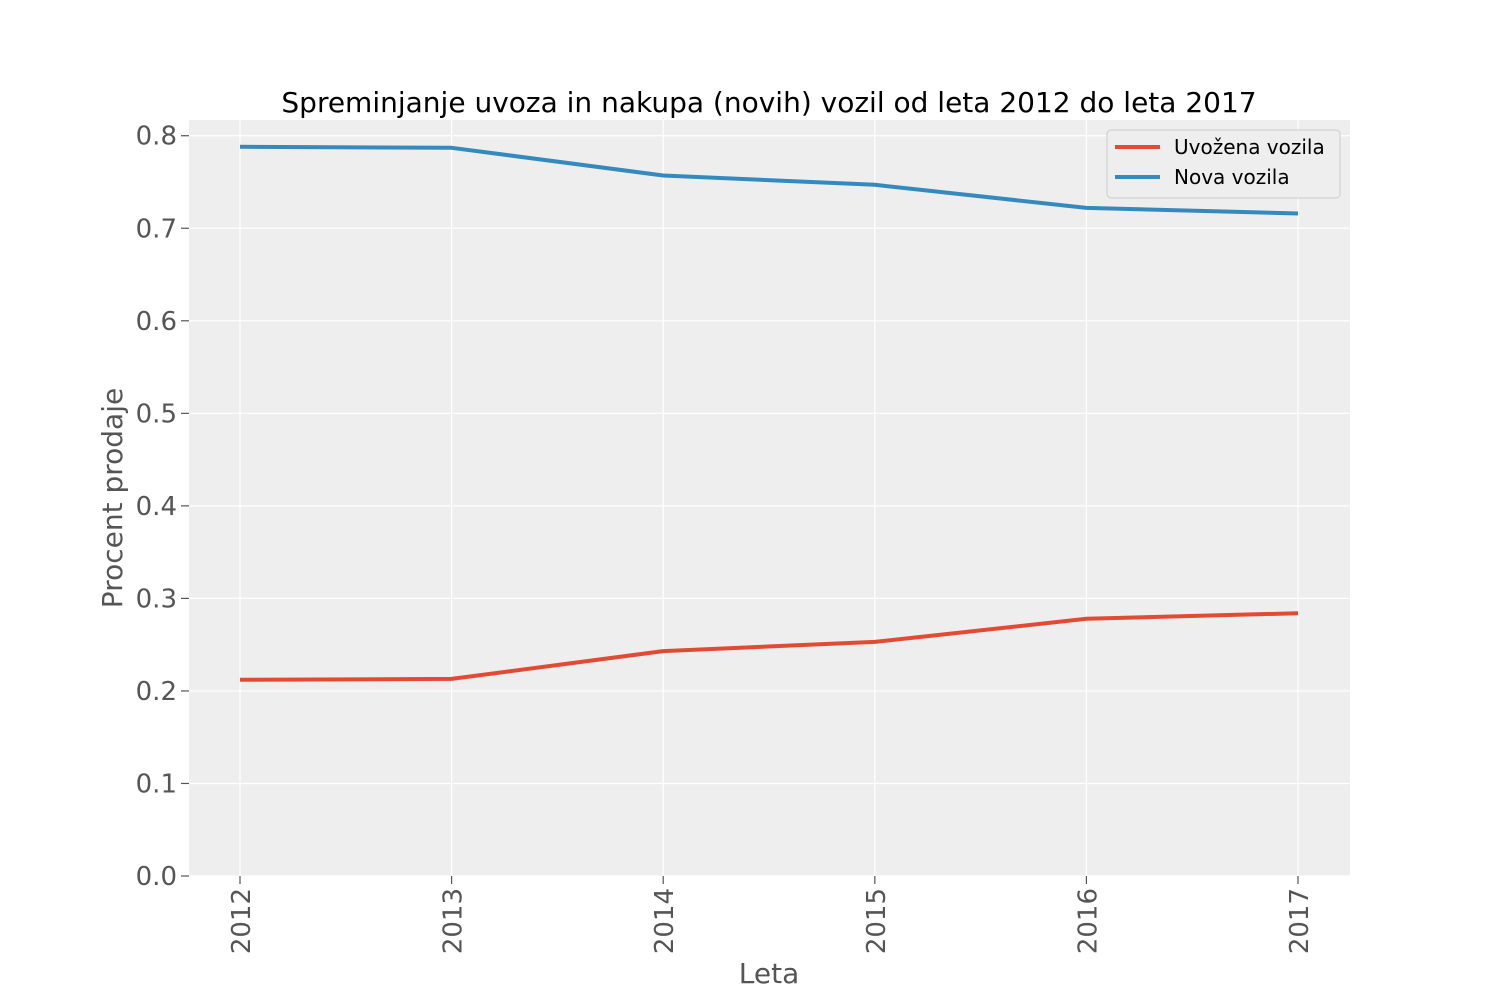  Describe the element at coordinates (877, 921) in the screenshot. I see `x-tick-label: 2015` at that location.